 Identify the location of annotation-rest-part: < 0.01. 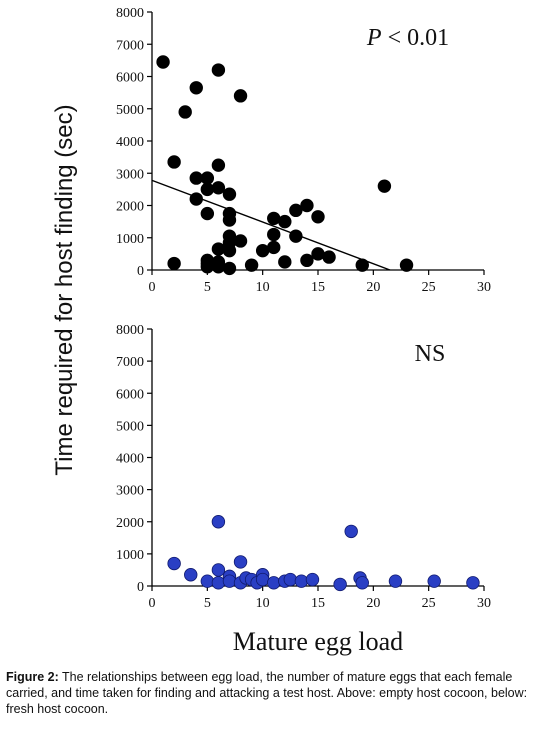
(416, 38).